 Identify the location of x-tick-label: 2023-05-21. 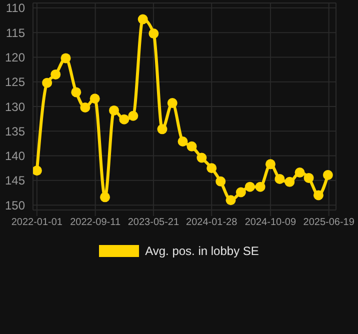
(154, 222).